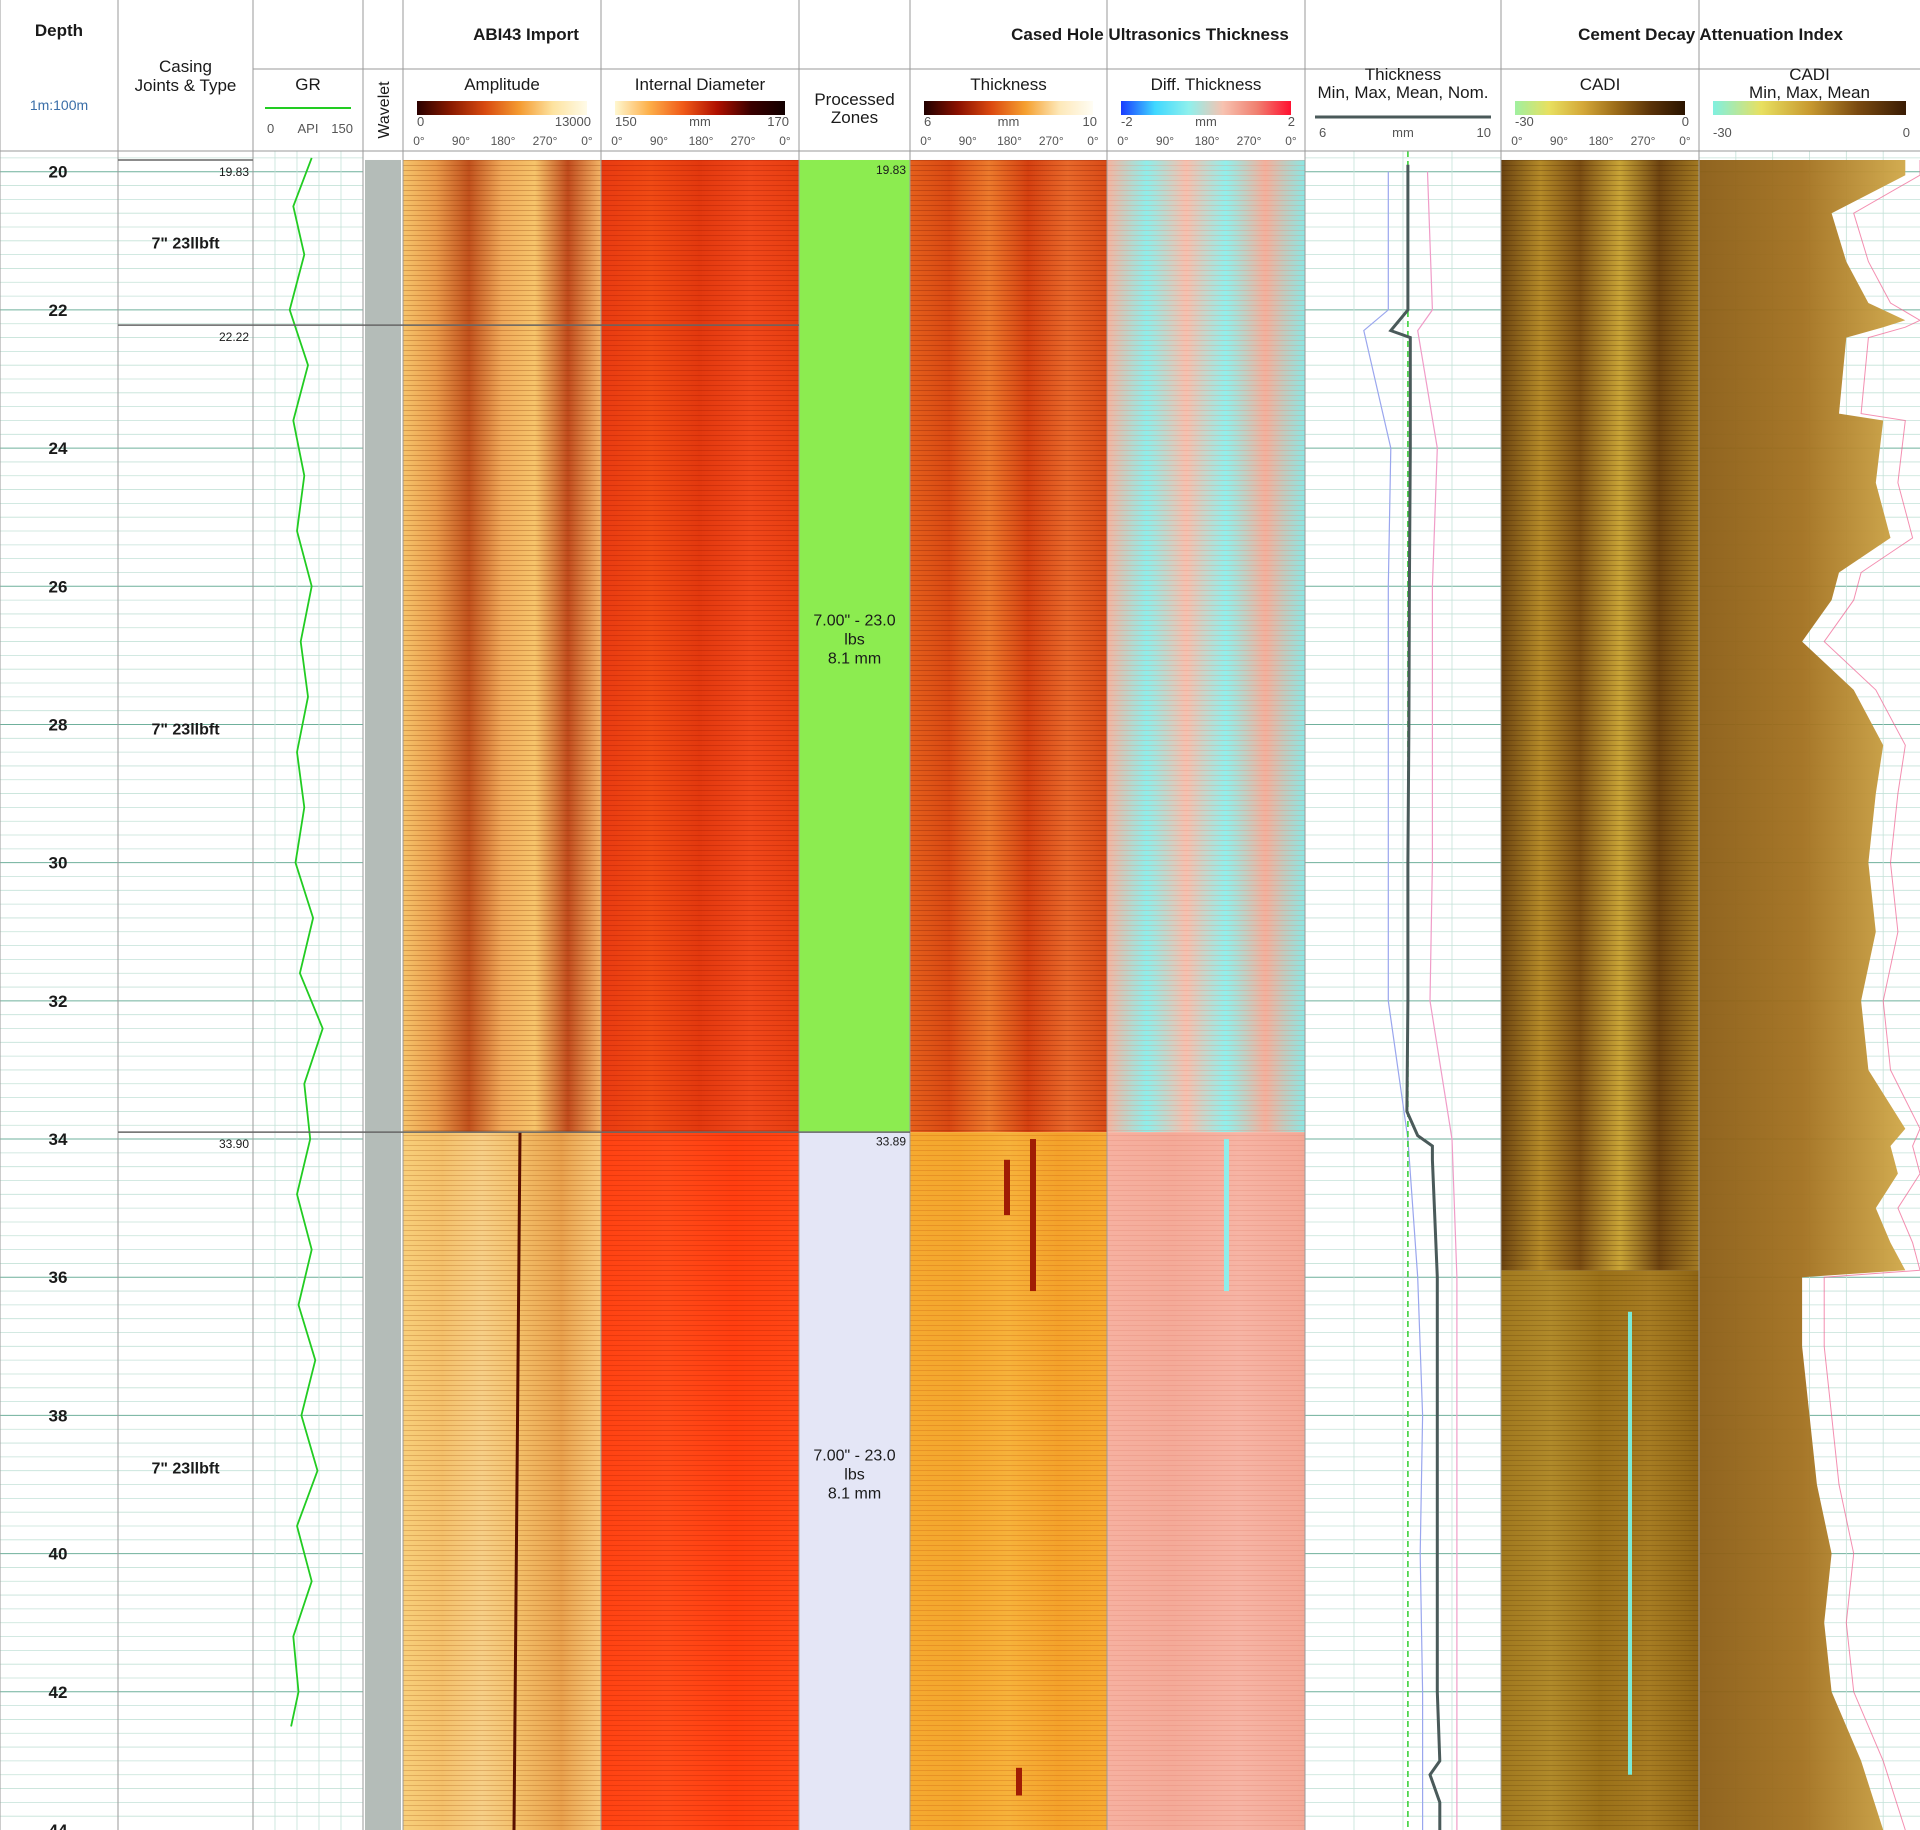 This screenshot has height=1830, width=1920. I want to click on cadi-image-upper-texture, so click(1600, 715).